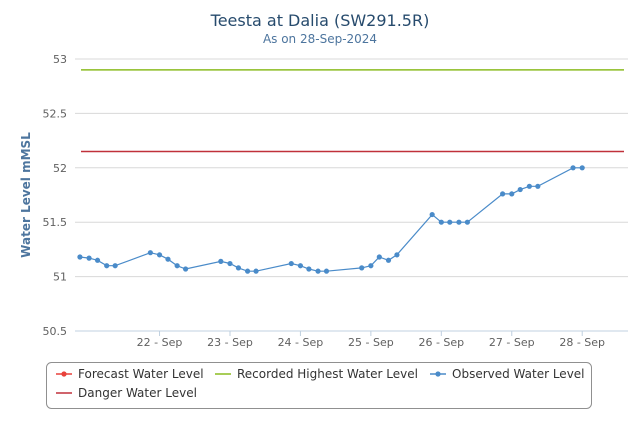  I want to click on legend-item: Forecast Water Level, so click(130, 374).